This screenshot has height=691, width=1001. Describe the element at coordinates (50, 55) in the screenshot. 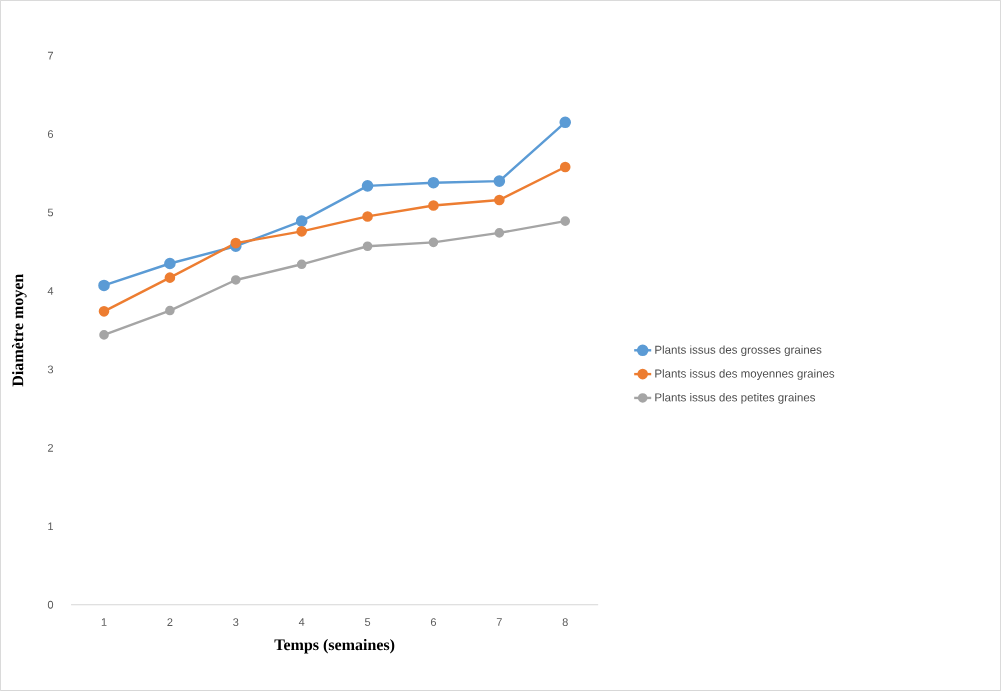

I see `y-tick-label: 7` at that location.